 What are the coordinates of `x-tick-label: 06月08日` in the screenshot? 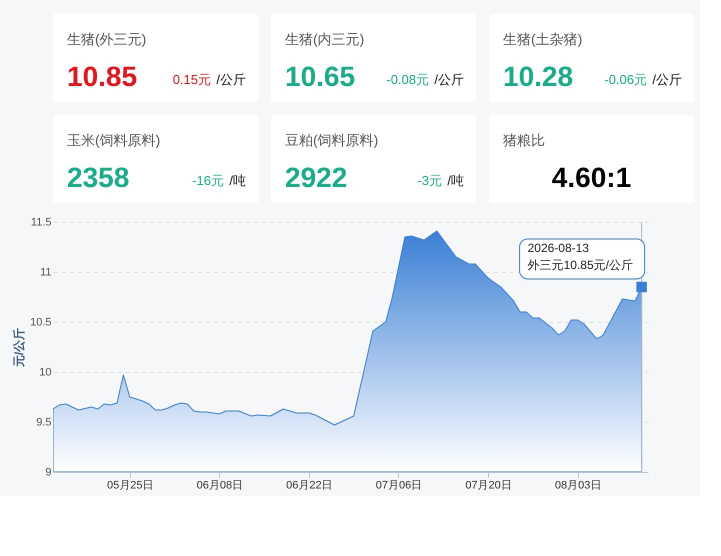 It's located at (220, 486).